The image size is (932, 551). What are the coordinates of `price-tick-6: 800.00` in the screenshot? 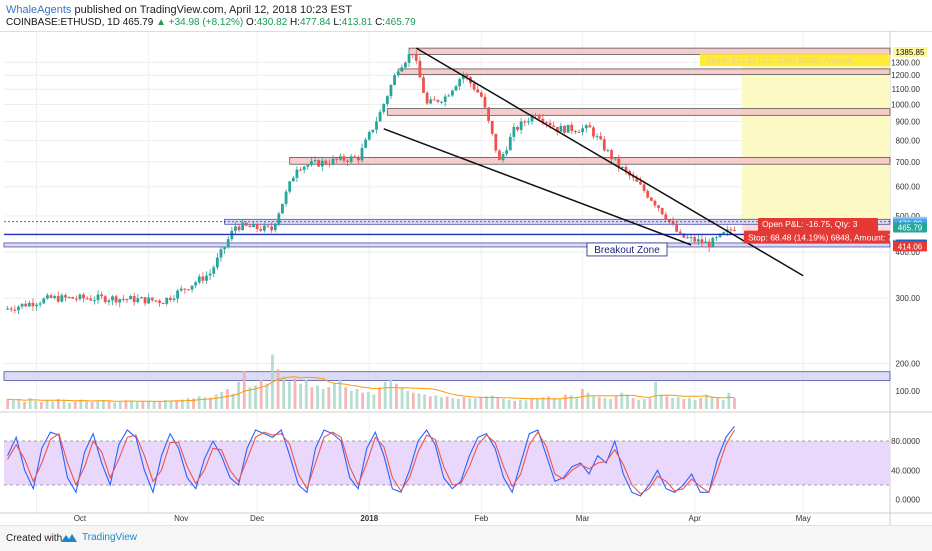 It's located at (908, 140).